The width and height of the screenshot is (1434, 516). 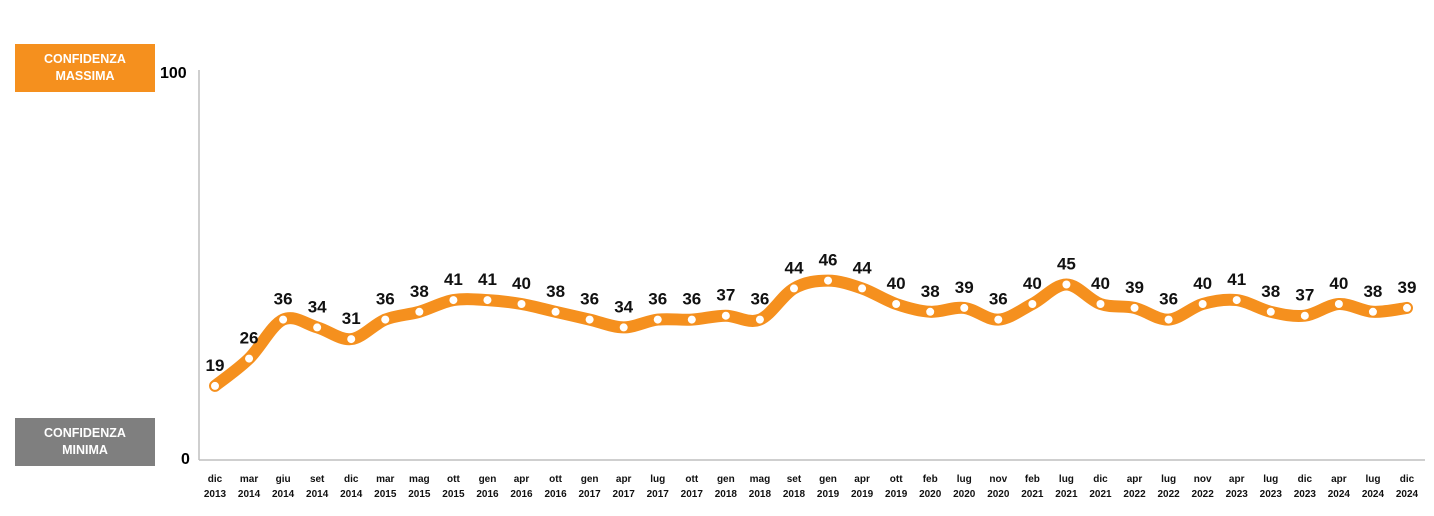 I want to click on x-tick-month: giu, so click(x=283, y=479).